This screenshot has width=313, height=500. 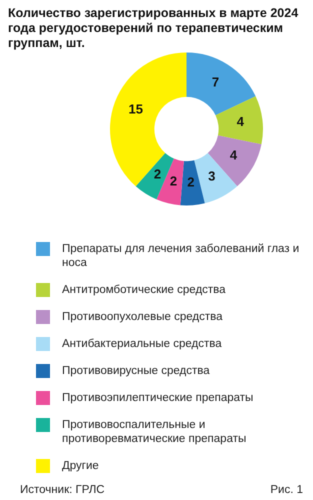 I want to click on legend-label: Противоопухолевые средства, so click(x=142, y=317).